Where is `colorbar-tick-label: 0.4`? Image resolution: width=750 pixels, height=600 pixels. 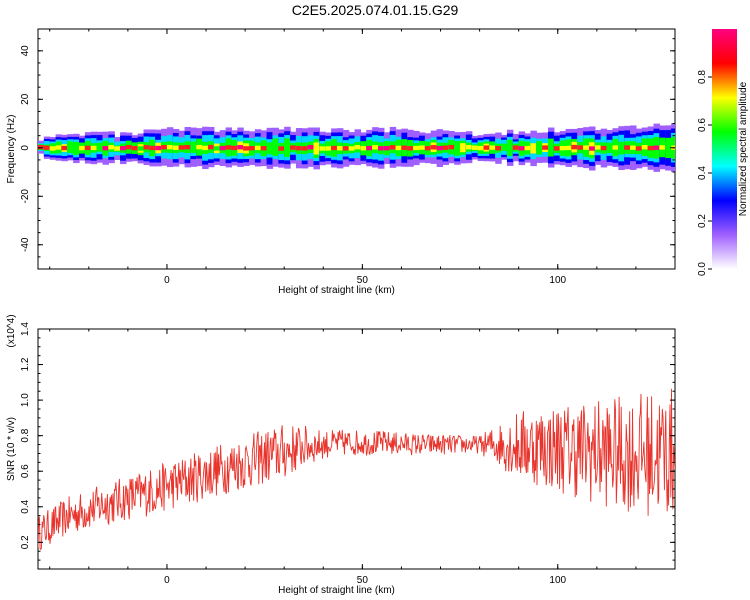 colorbar-tick-label: 0.4 is located at coordinates (702, 173).